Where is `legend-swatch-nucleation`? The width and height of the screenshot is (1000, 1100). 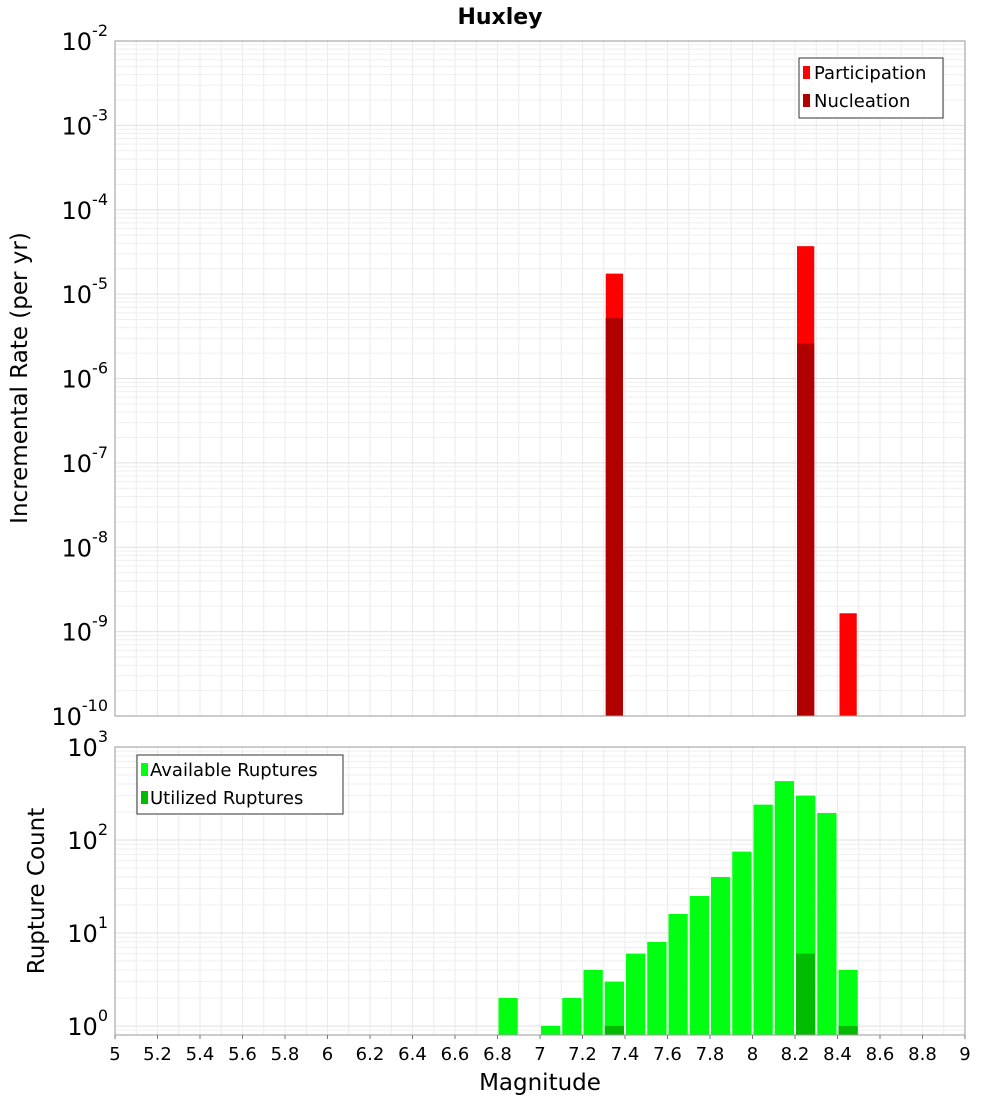
legend-swatch-nucleation is located at coordinates (806, 100).